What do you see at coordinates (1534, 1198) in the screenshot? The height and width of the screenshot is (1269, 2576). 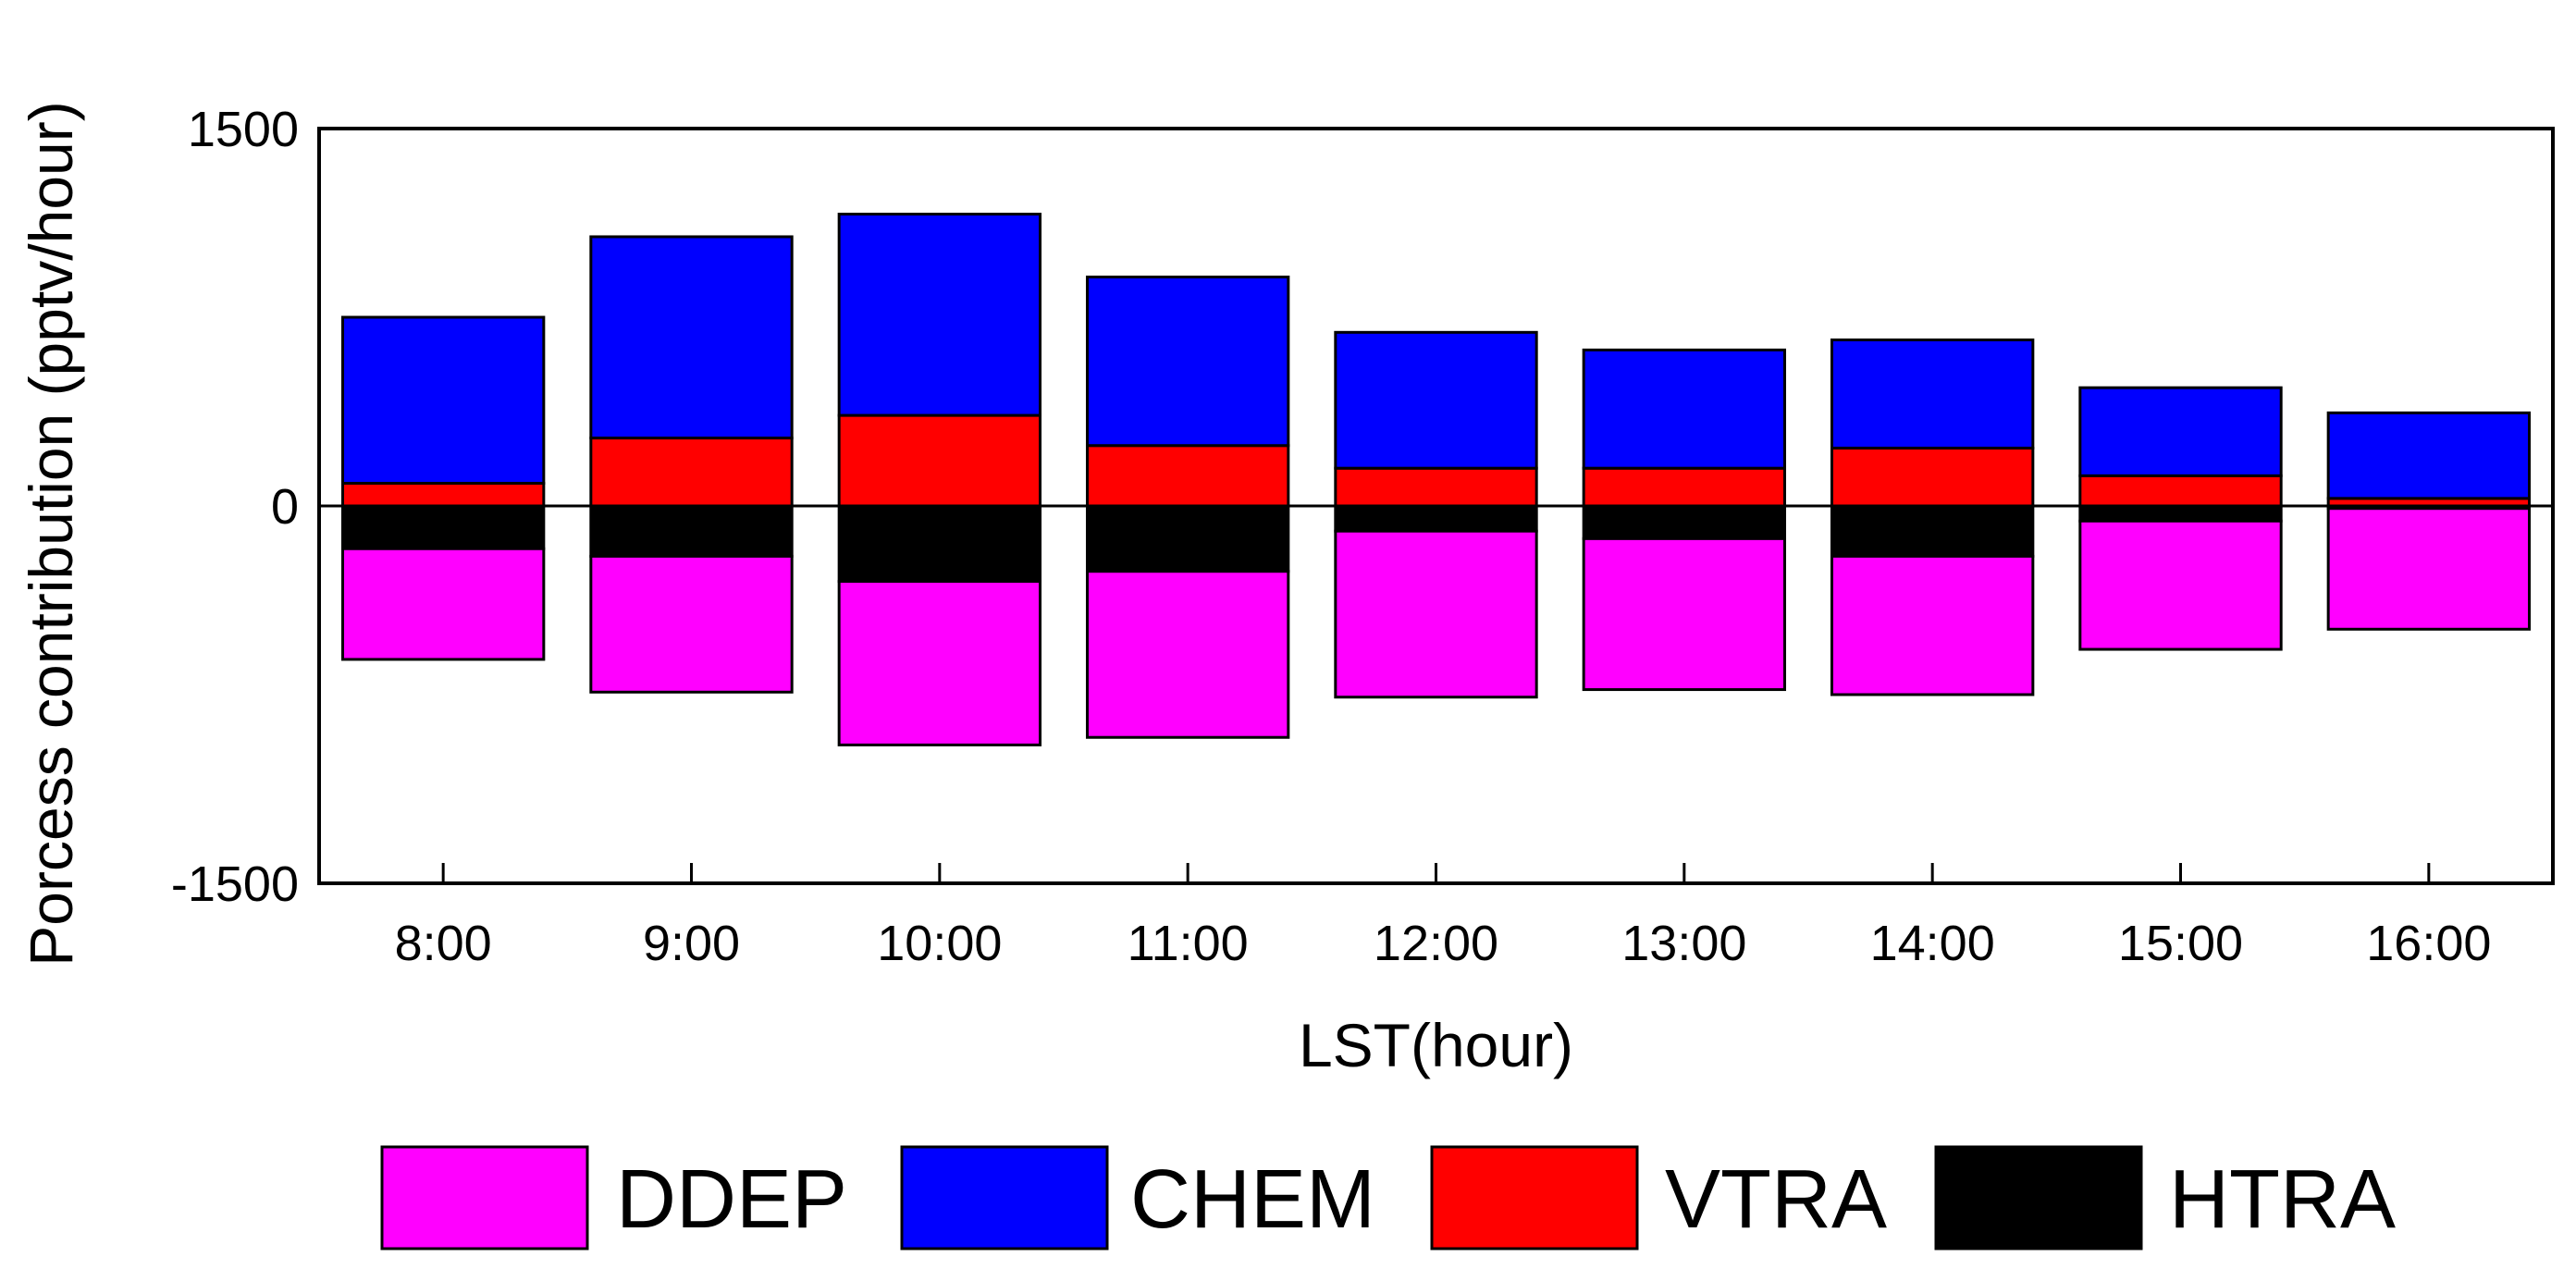 I see `legend-swatch-vtra` at bounding box center [1534, 1198].